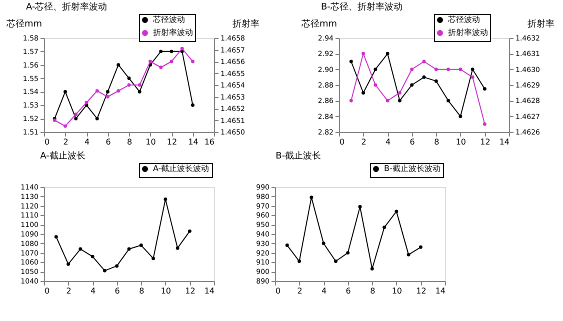 Image resolution: width=563 pixels, height=321 pixels. I want to click on legend-label: B-截止波长波动, so click(412, 168).